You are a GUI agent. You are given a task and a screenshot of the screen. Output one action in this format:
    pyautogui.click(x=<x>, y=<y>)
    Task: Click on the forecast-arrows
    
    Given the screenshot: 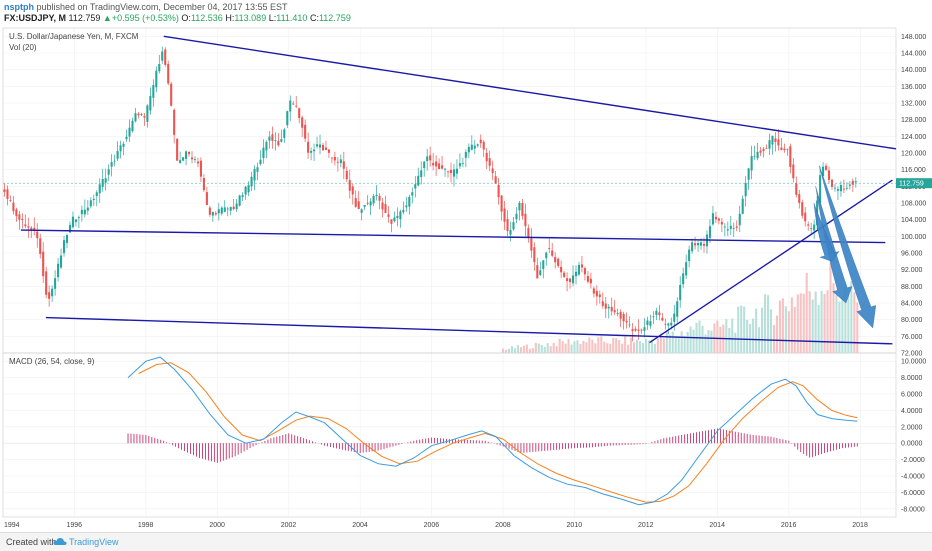 What is the action you would take?
    pyautogui.click(x=845, y=247)
    